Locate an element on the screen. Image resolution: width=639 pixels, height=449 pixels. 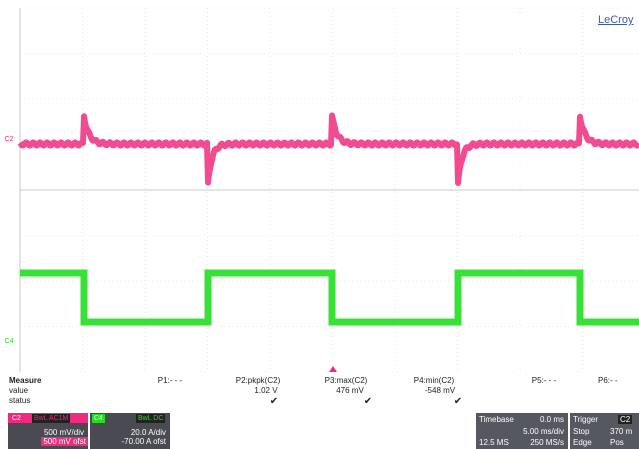
trigger-label: Trigger is located at coordinates (586, 419).